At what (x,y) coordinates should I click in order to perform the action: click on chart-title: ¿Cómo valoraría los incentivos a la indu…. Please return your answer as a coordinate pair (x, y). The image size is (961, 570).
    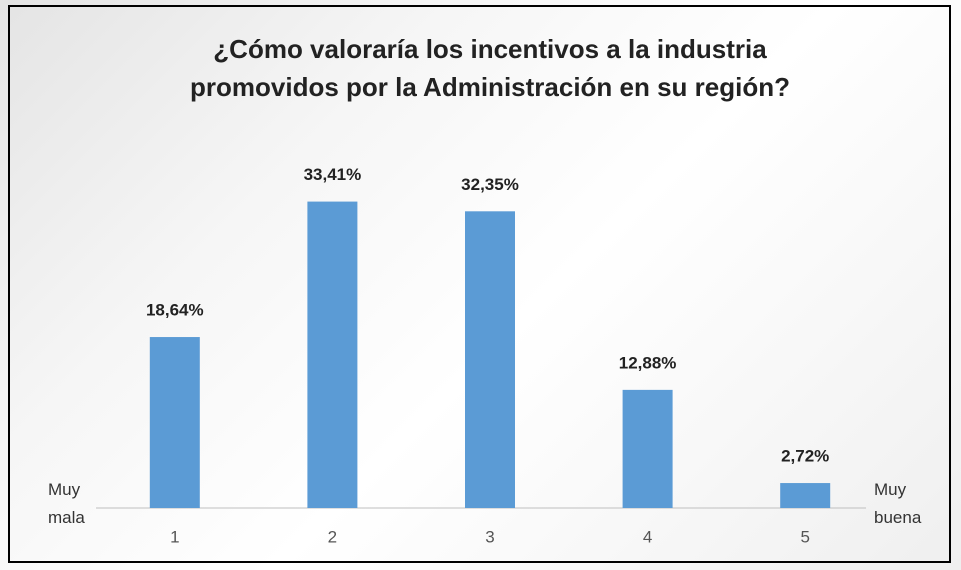
    Looking at the image, I should click on (490, 68).